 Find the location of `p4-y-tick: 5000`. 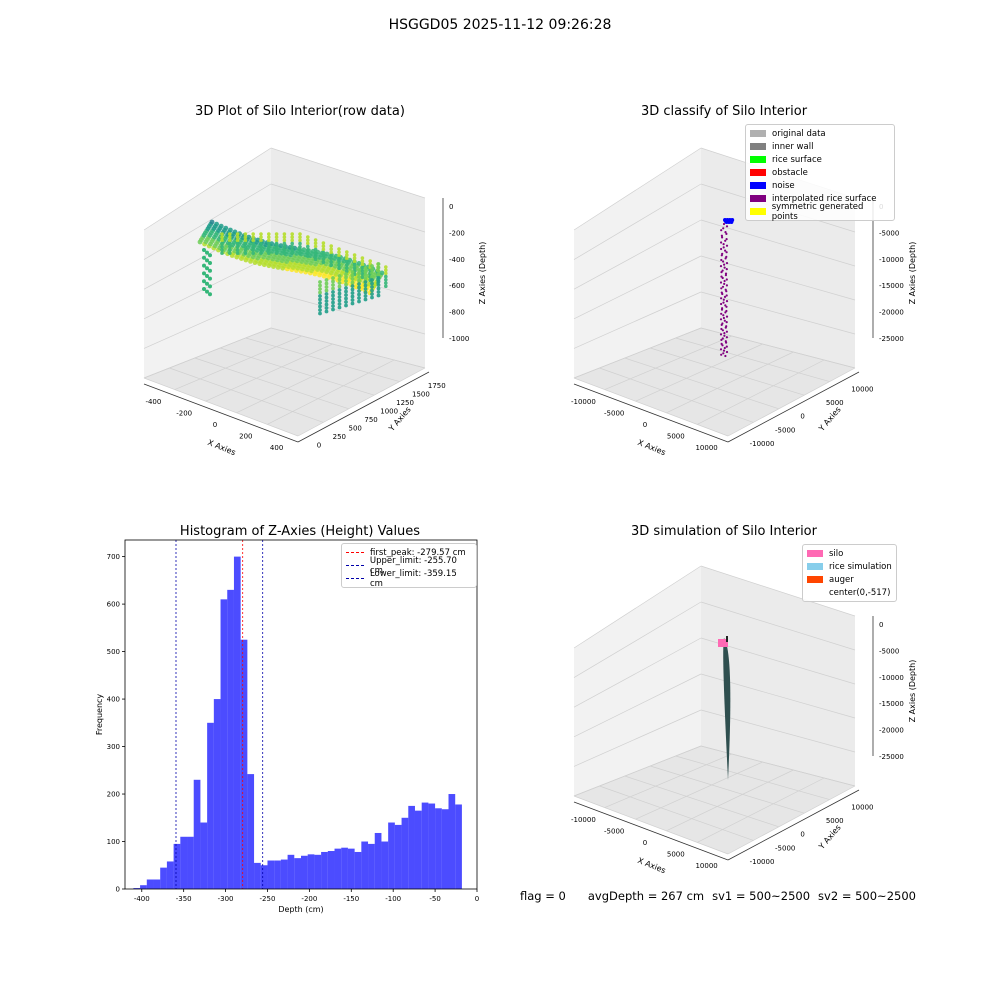

p4-y-tick: 5000 is located at coordinates (835, 821).